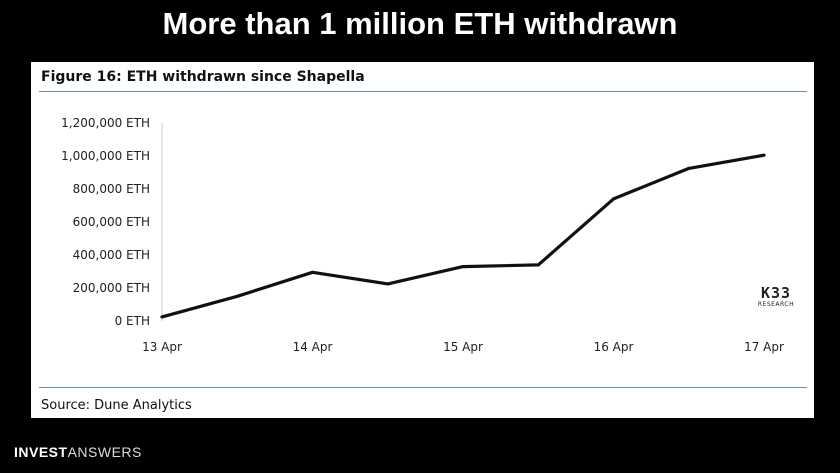 This screenshot has width=840, height=473. What do you see at coordinates (105, 123) in the screenshot?
I see `y-tick-label: 1,200,000 ETH` at bounding box center [105, 123].